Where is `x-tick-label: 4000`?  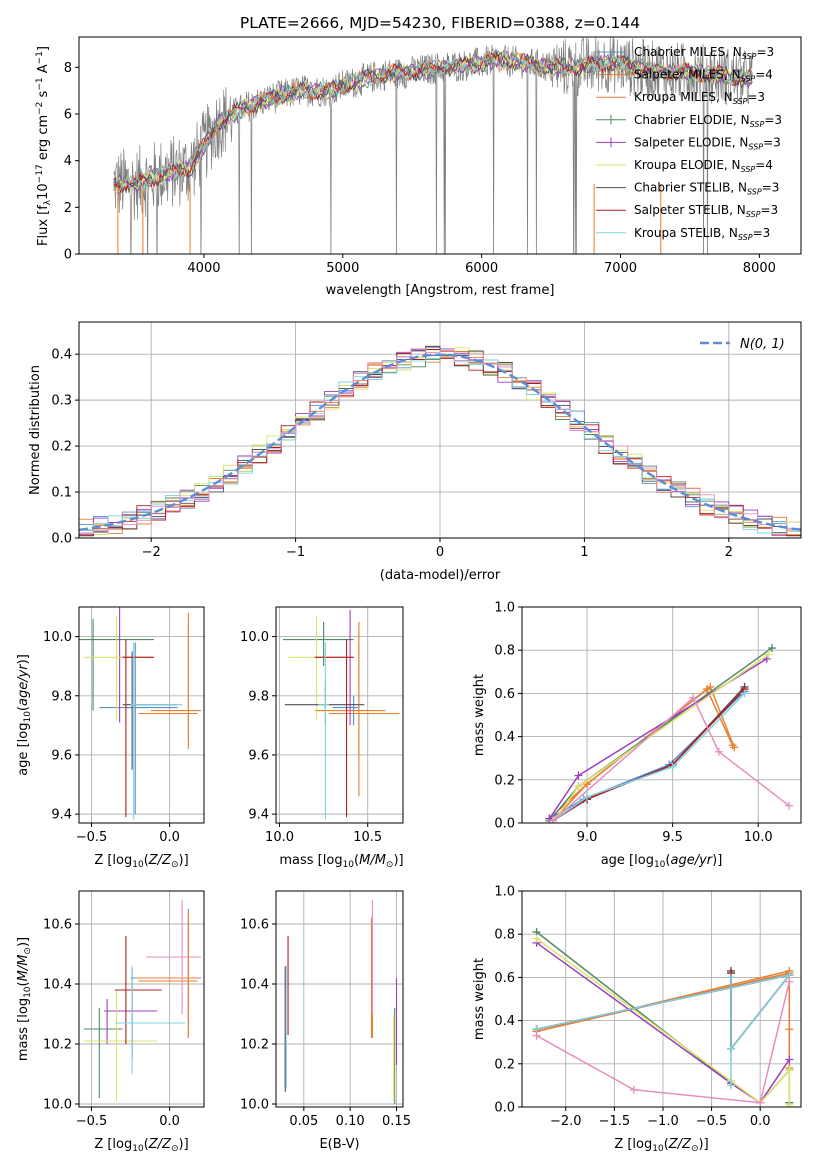 x-tick-label: 4000 is located at coordinates (203, 268).